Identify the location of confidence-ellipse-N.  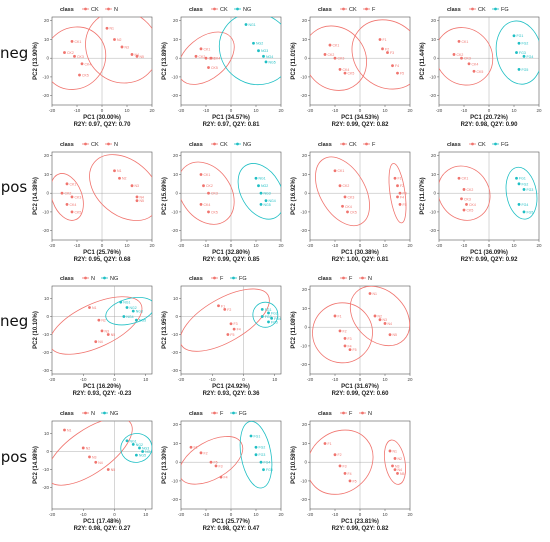
(92, 453).